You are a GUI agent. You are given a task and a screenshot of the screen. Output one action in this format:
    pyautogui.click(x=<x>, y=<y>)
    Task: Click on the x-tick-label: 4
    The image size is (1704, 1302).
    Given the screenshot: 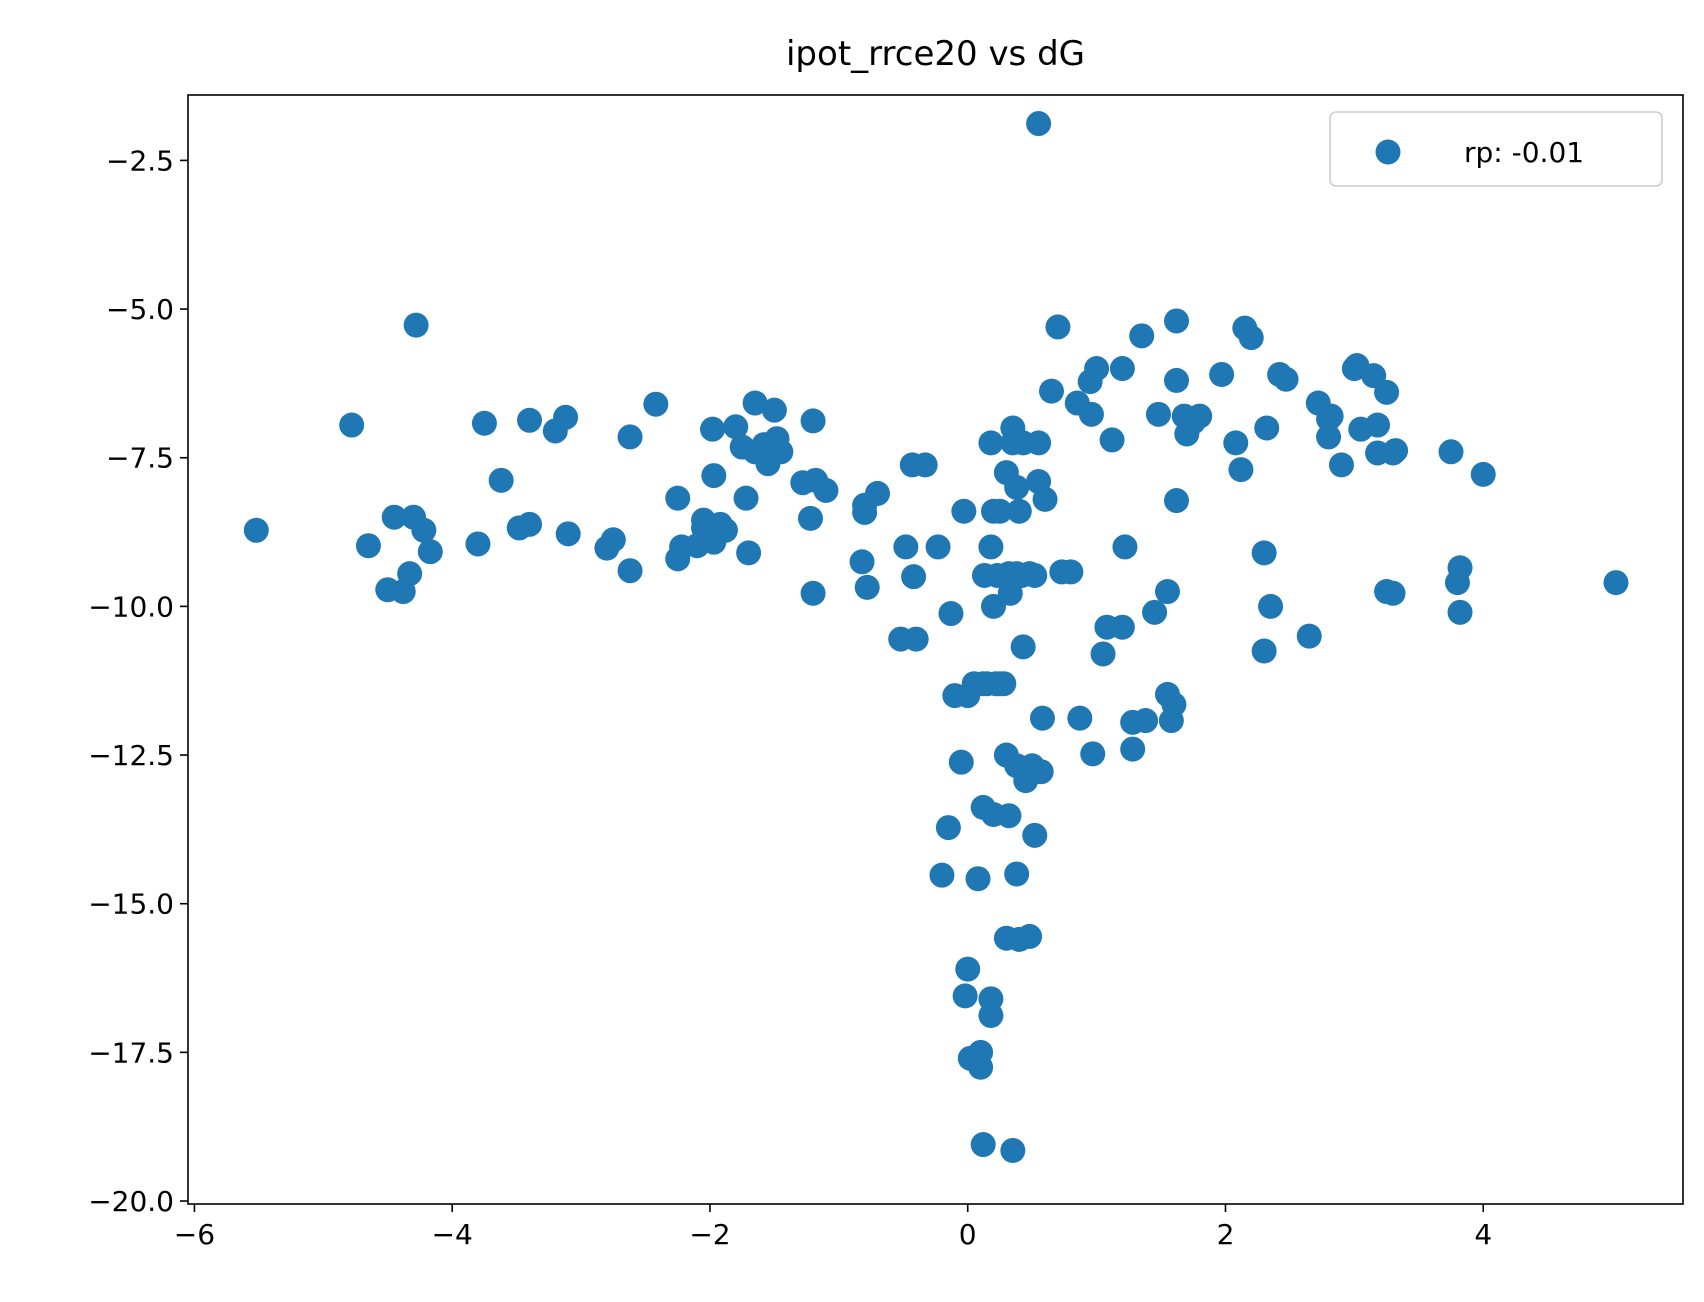 What is the action you would take?
    pyautogui.click(x=1483, y=1234)
    